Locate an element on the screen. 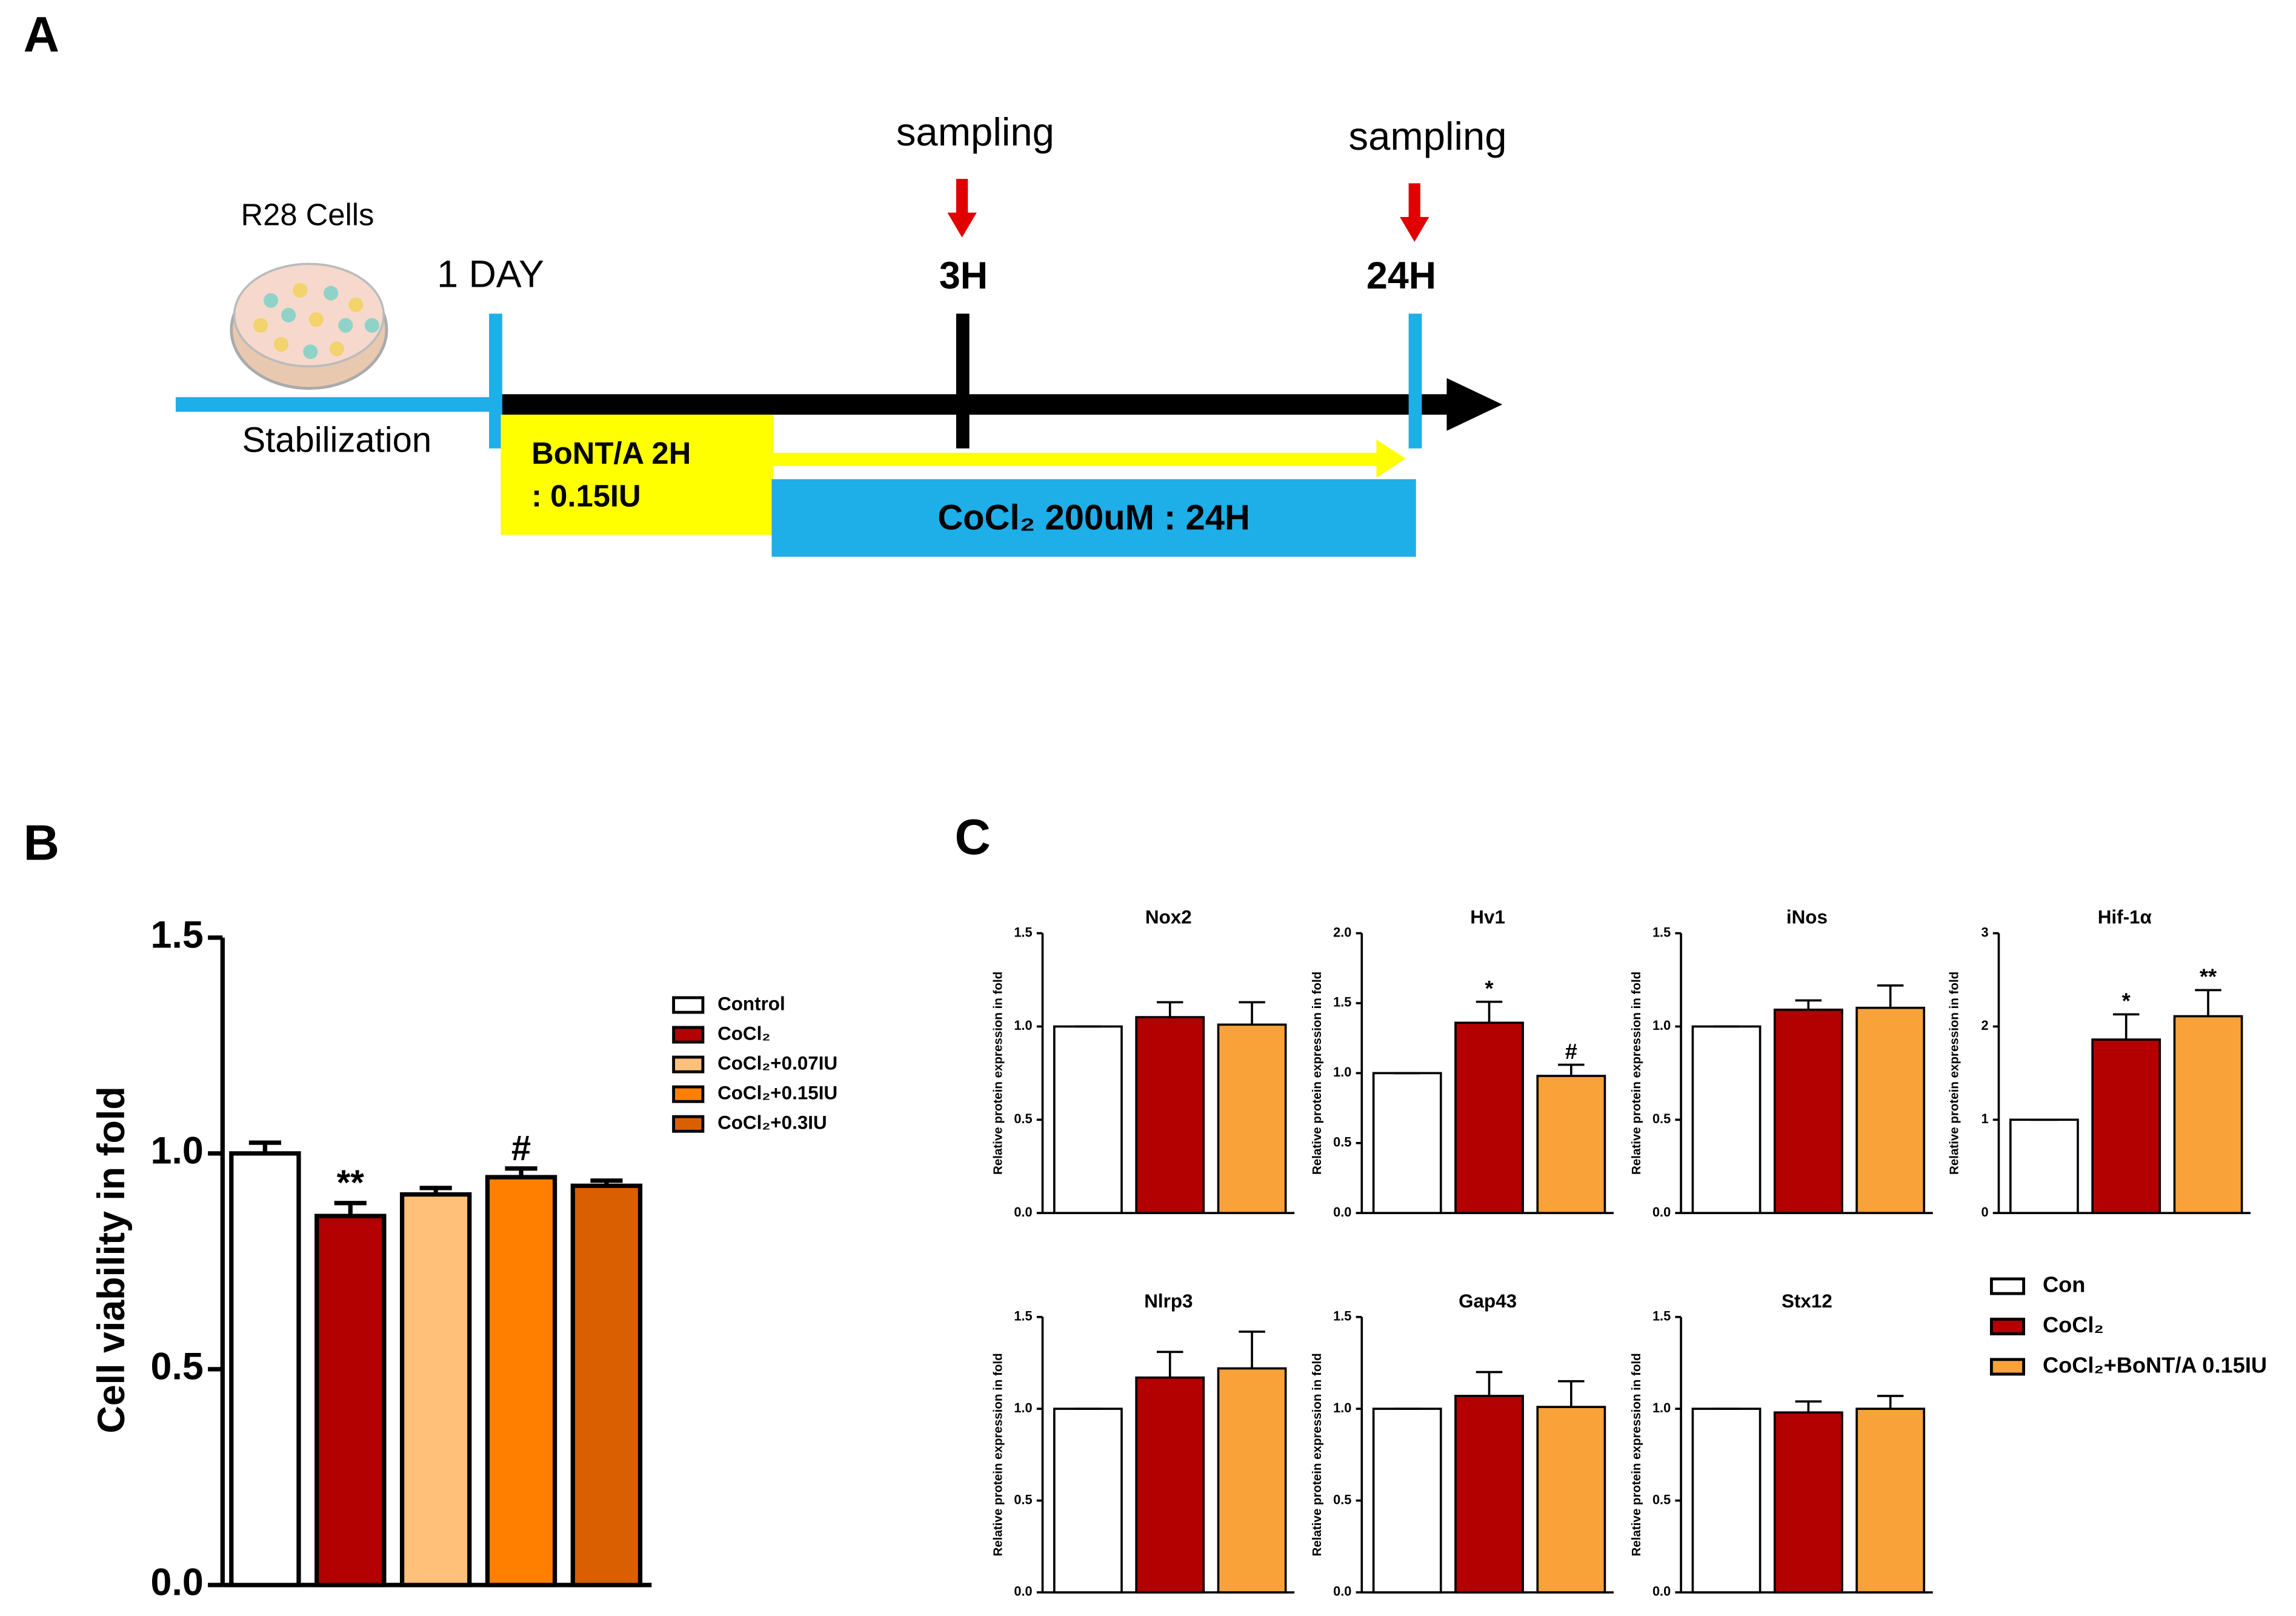 The width and height of the screenshot is (2296, 1616). panel-title: iNos is located at coordinates (1807, 917).